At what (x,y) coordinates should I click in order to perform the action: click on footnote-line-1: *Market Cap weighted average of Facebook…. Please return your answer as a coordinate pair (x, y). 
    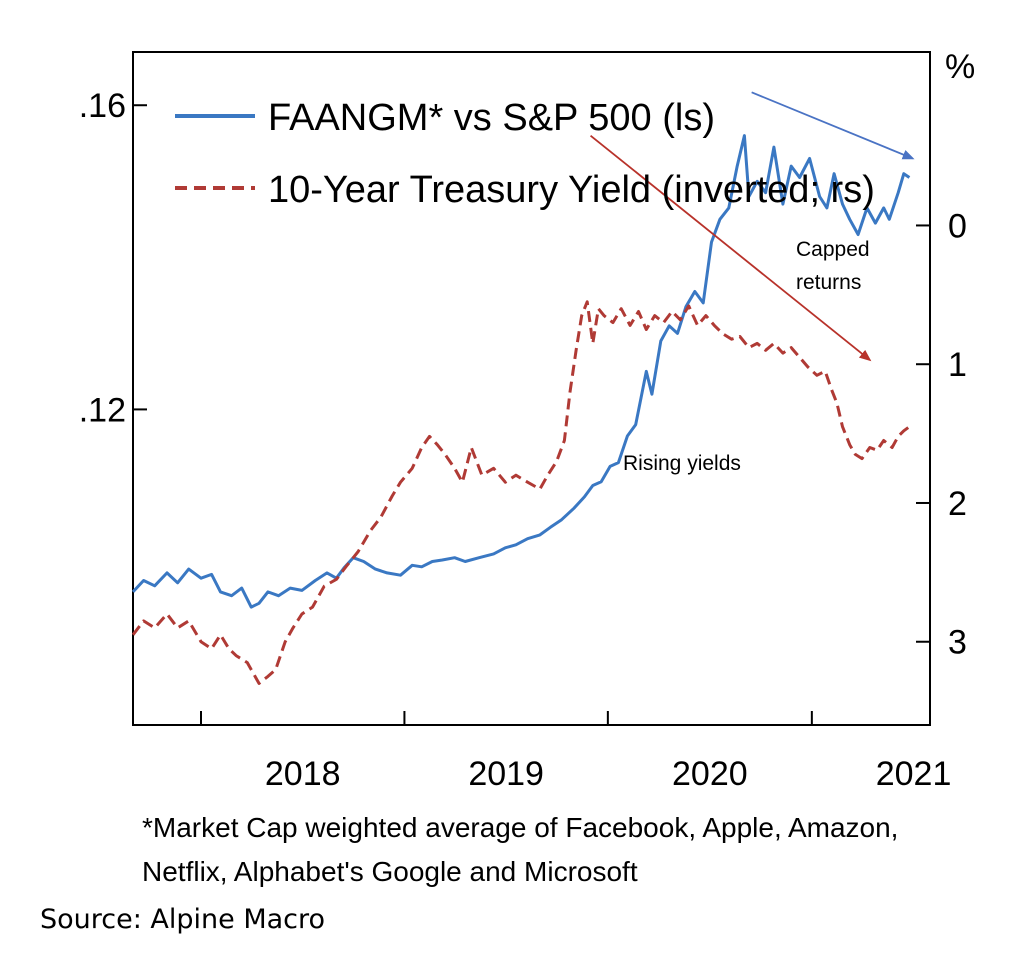
    Looking at the image, I should click on (520, 827).